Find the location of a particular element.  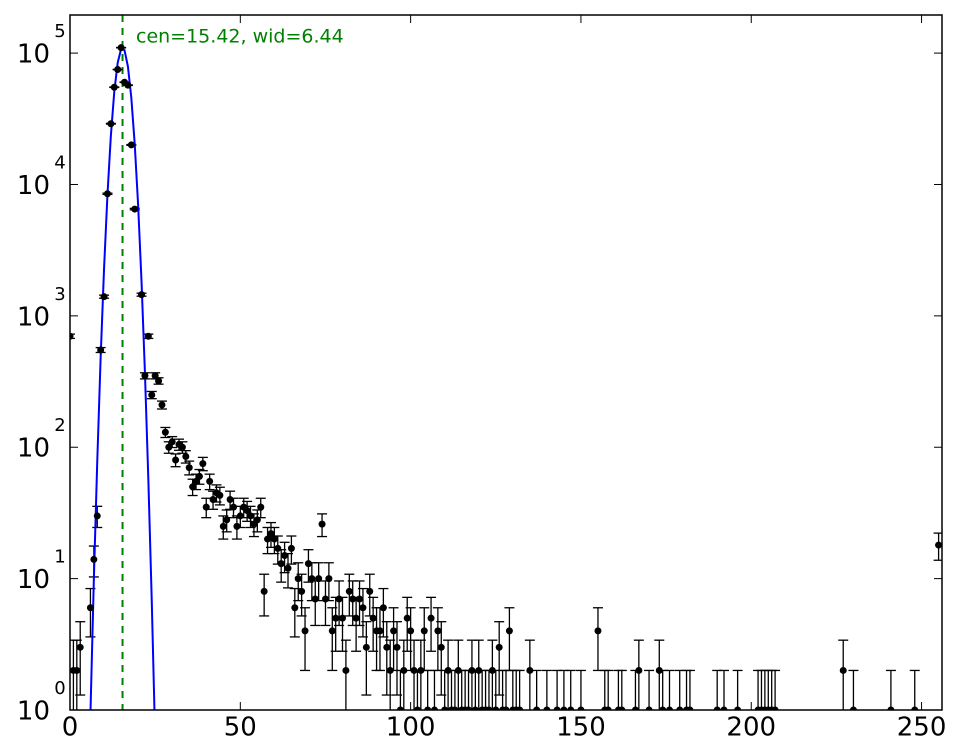

y-tick-exponent: 0 is located at coordinates (59, 688).